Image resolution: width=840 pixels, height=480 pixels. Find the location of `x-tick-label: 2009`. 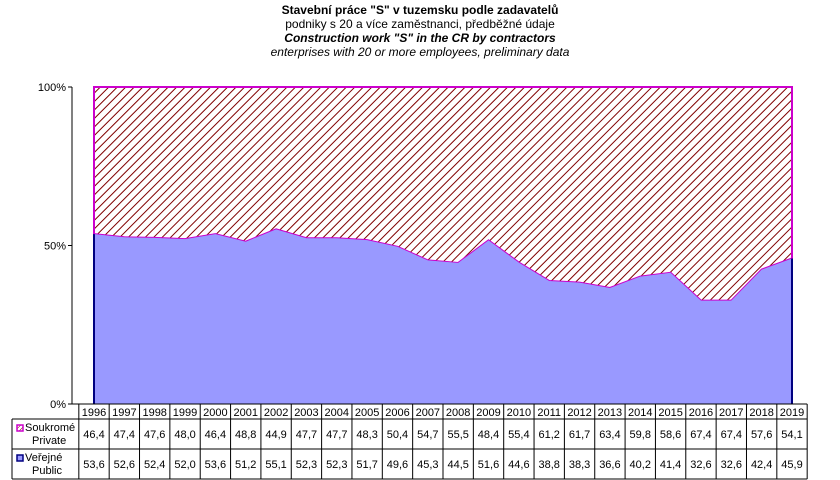

x-tick-label: 2009 is located at coordinates (488, 413).